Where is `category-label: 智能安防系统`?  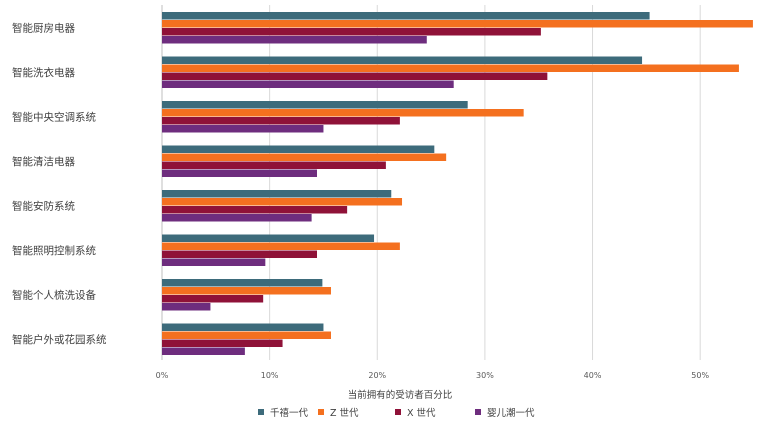 category-label: 智能安防系统 is located at coordinates (43, 206).